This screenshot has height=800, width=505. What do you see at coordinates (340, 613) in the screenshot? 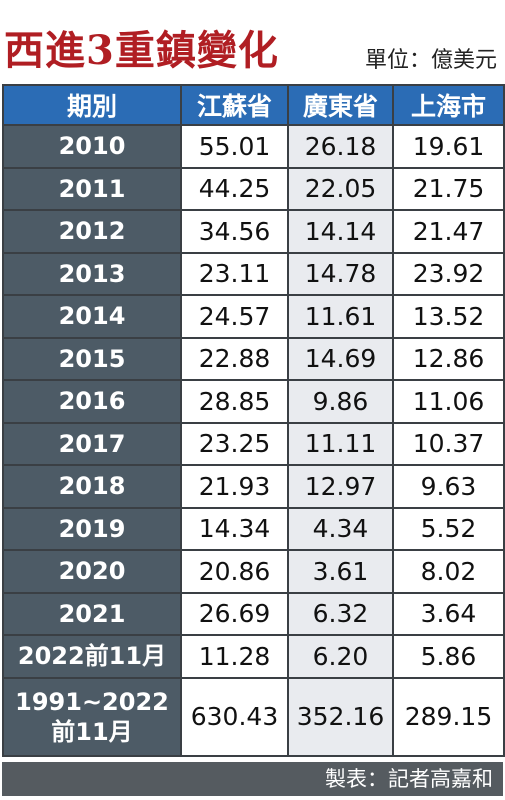
I see `value-cell: 6.32` at bounding box center [340, 613].